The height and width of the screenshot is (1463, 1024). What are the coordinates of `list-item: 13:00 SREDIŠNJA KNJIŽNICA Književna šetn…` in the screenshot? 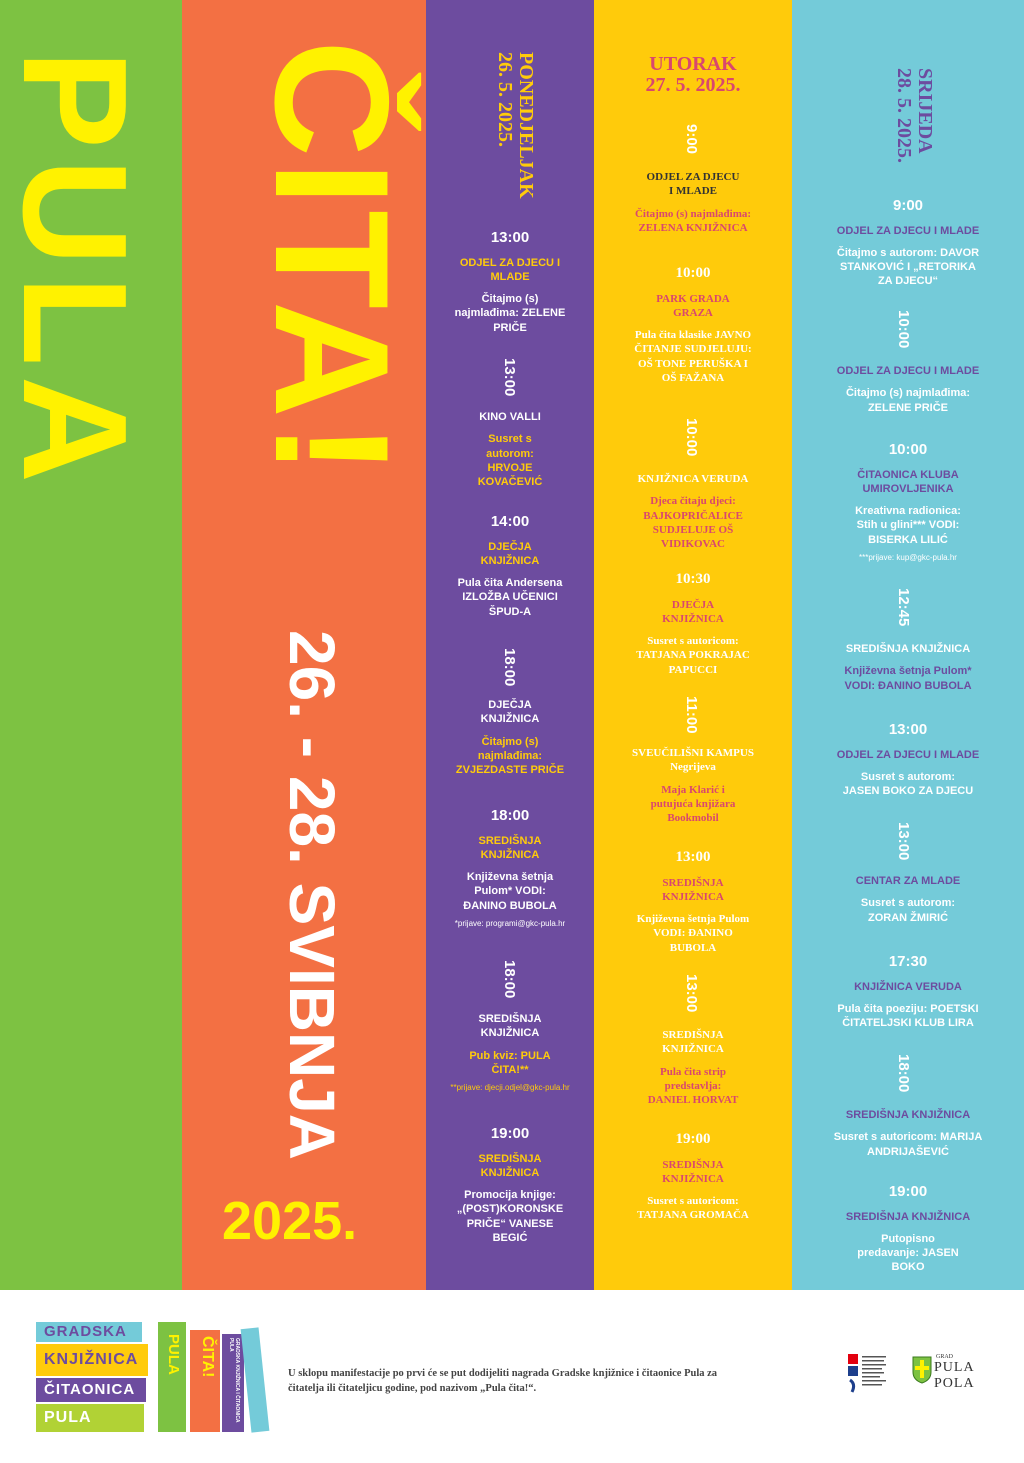 It's located at (693, 901).